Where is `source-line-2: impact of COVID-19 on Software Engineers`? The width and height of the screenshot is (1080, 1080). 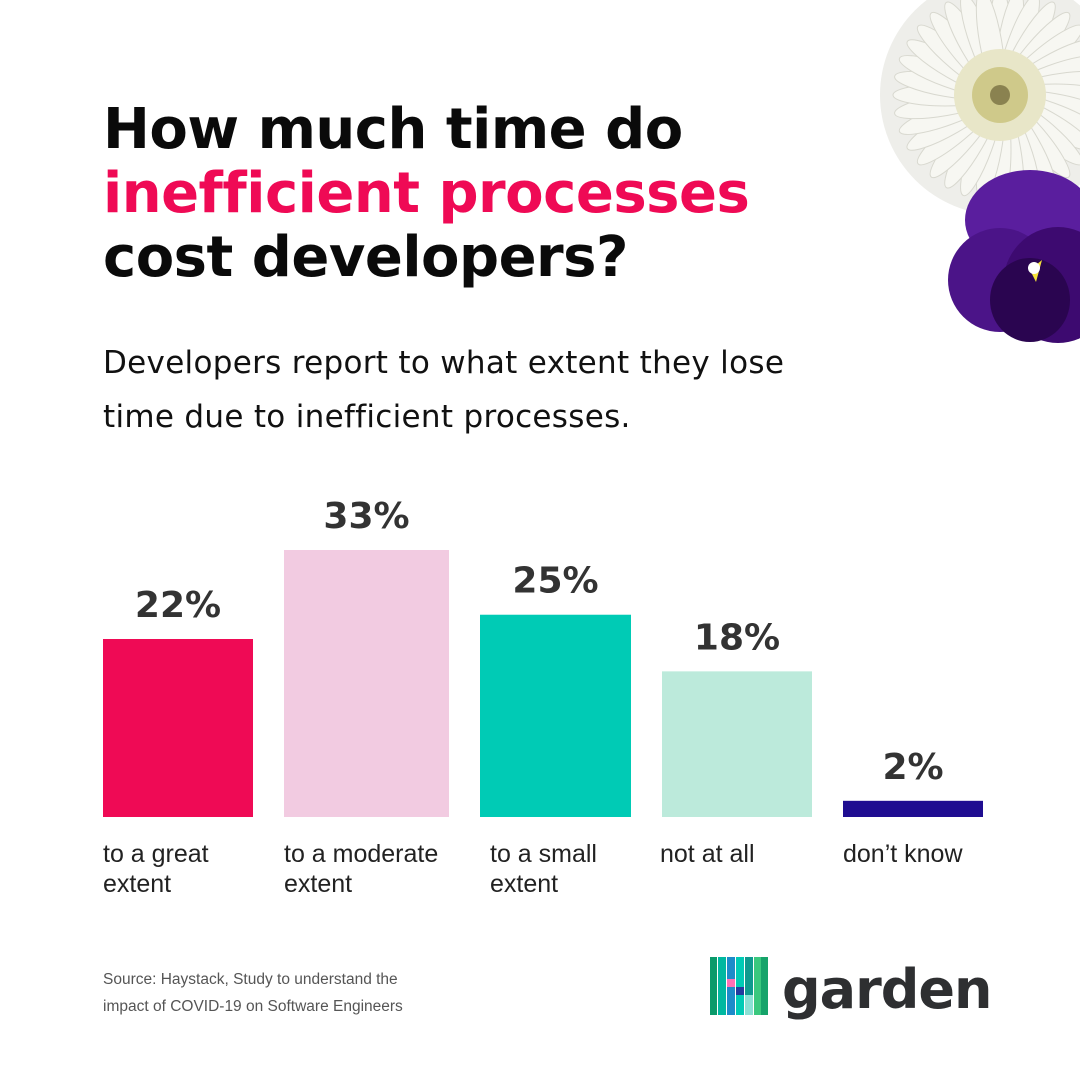 source-line-2: impact of COVID-19 on Software Engineers is located at coordinates (253, 1006).